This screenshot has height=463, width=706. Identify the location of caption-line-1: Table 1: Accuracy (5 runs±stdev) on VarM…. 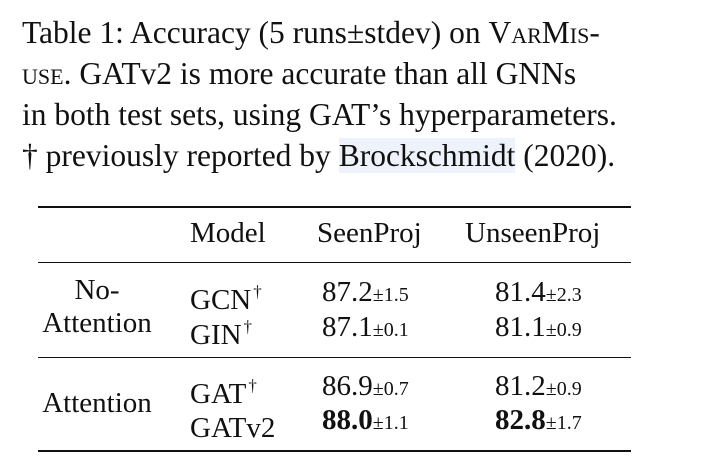
(357, 32).